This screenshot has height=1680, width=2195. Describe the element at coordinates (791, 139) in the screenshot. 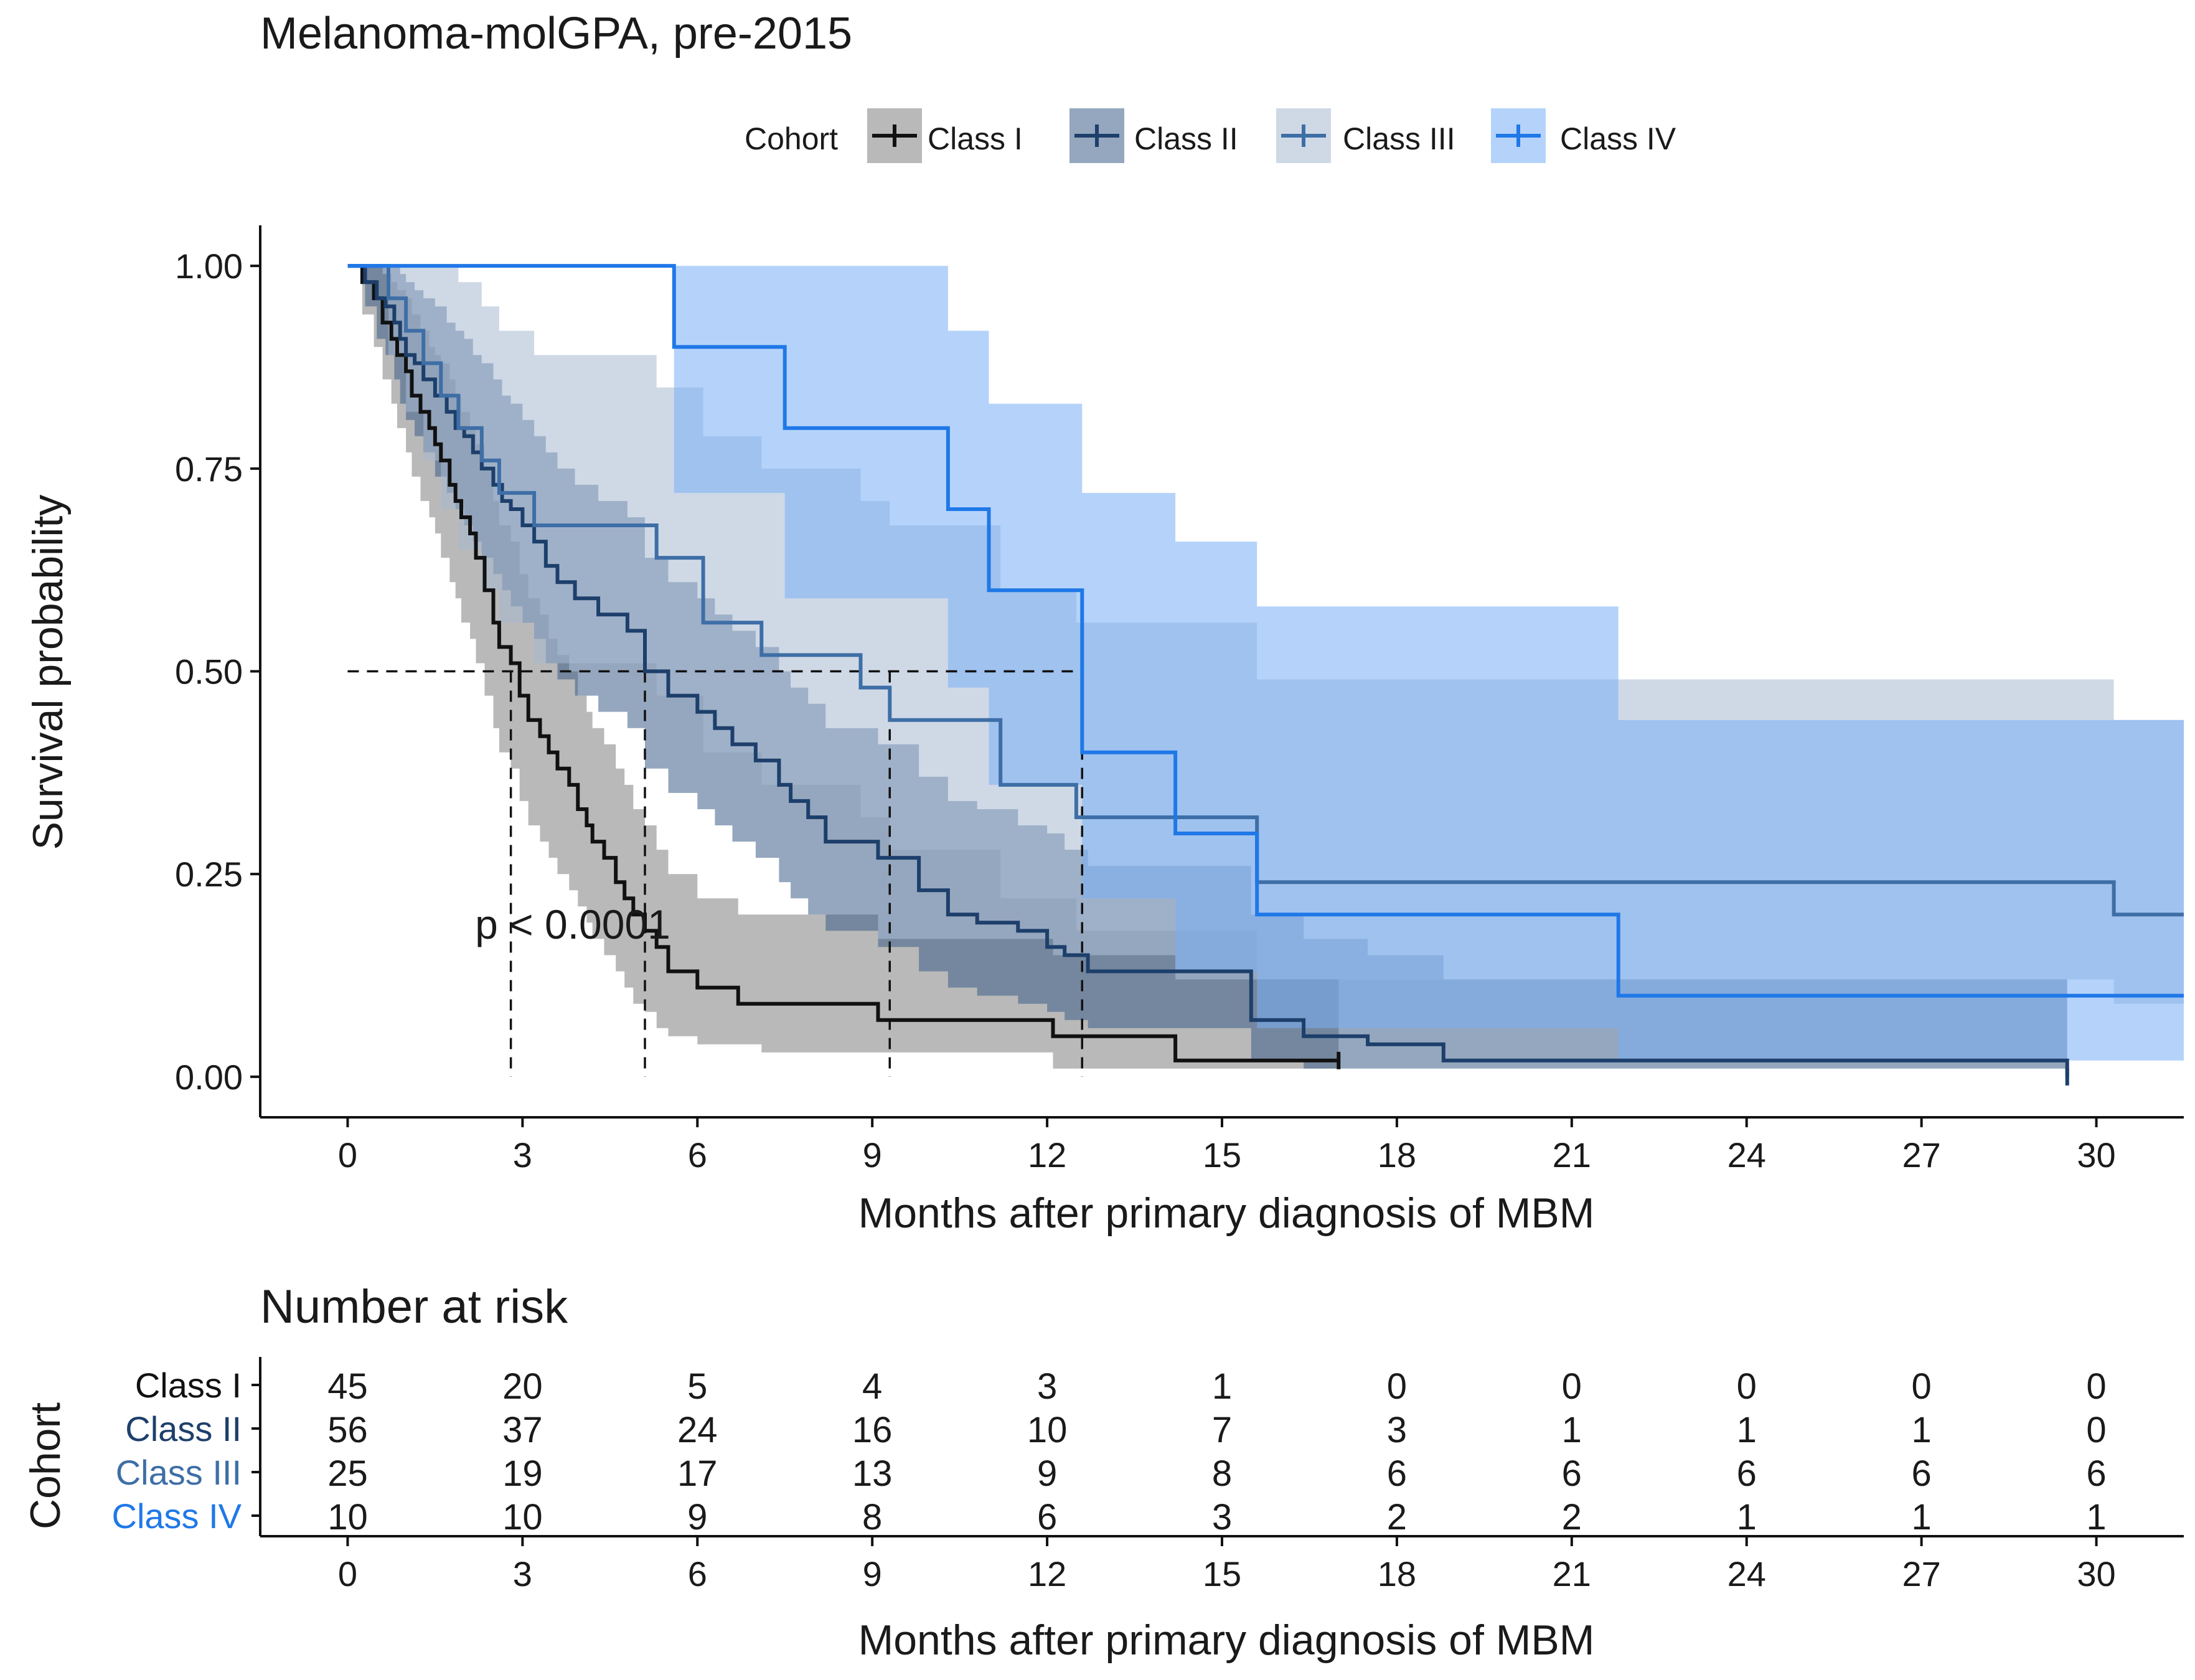

I see `legend-title: Cohort` at that location.